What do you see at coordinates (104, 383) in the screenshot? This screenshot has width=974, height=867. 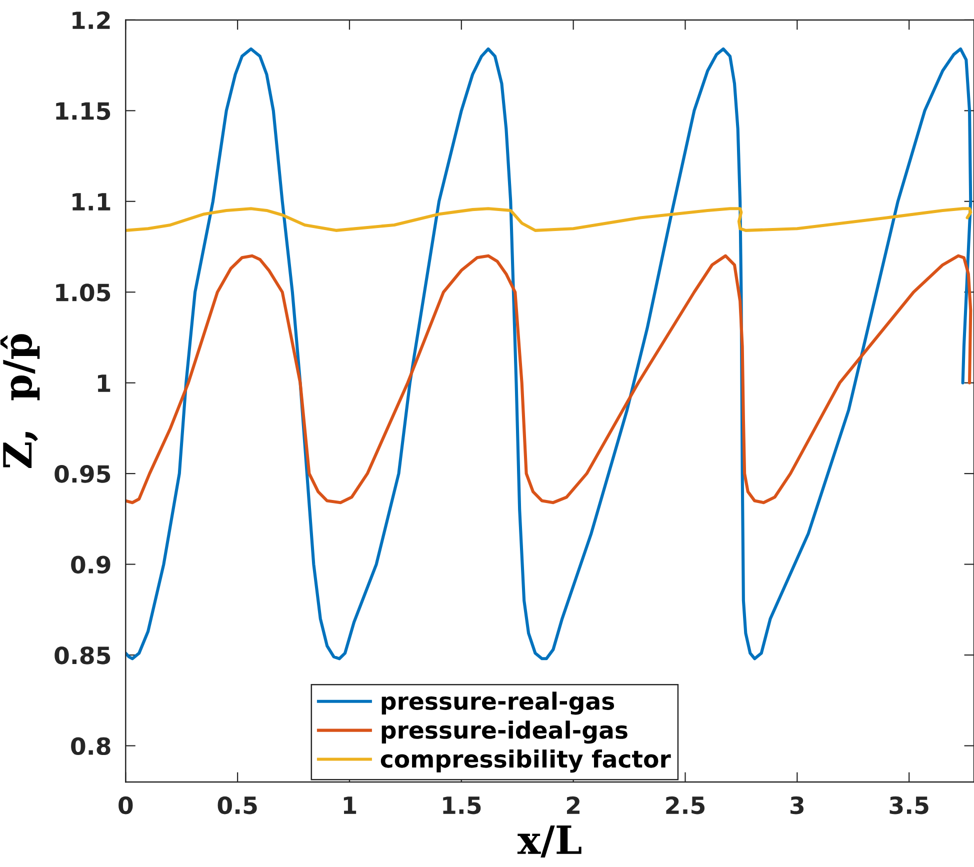 I see `y-tick-label: 1` at bounding box center [104, 383].